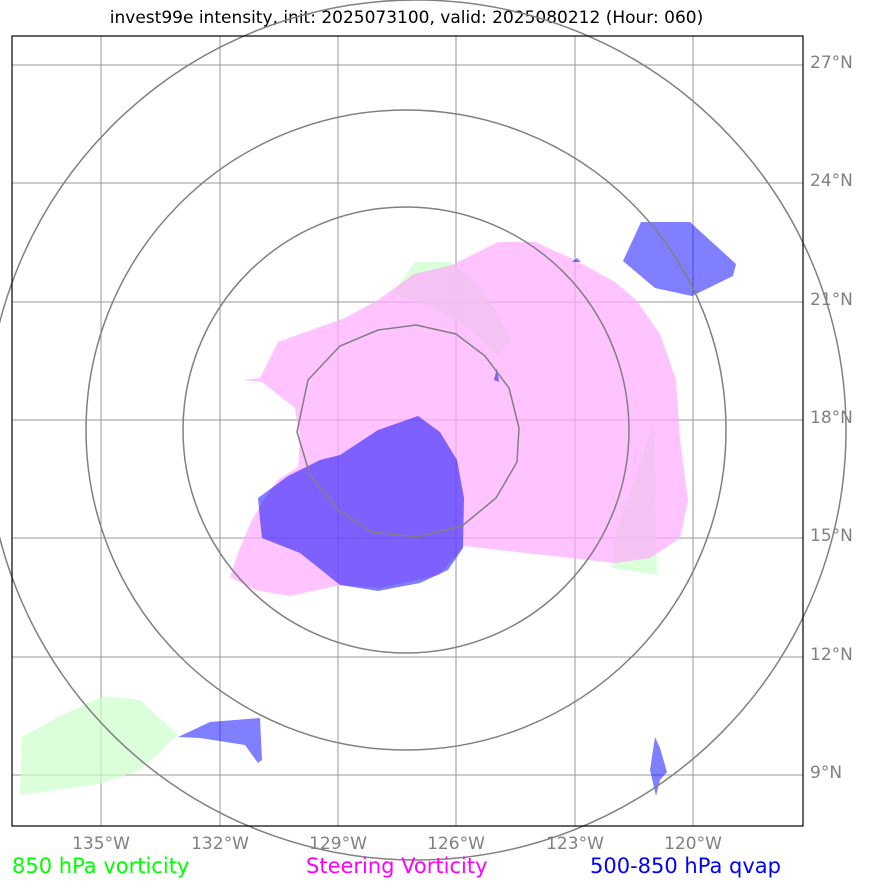  Describe the element at coordinates (456, 844) in the screenshot. I see `lon-label-126w: 126°W` at that location.